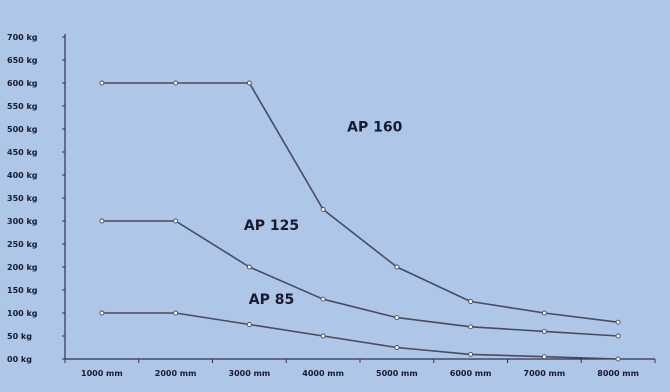 The width and height of the screenshot is (670, 392). Describe the element at coordinates (22, 152) in the screenshot. I see `y-tick-label: 450 kg` at that location.